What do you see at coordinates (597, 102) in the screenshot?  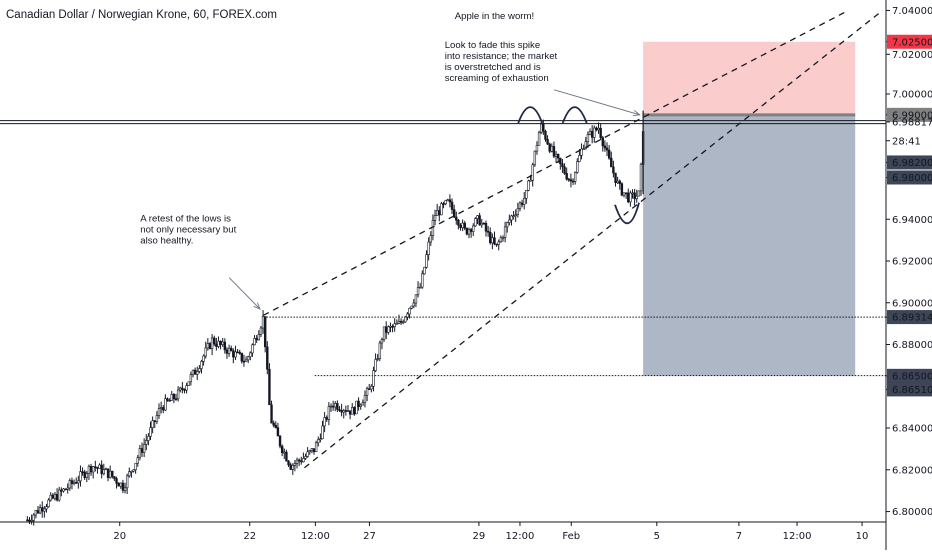 I see `annotation-fade-arrow` at bounding box center [597, 102].